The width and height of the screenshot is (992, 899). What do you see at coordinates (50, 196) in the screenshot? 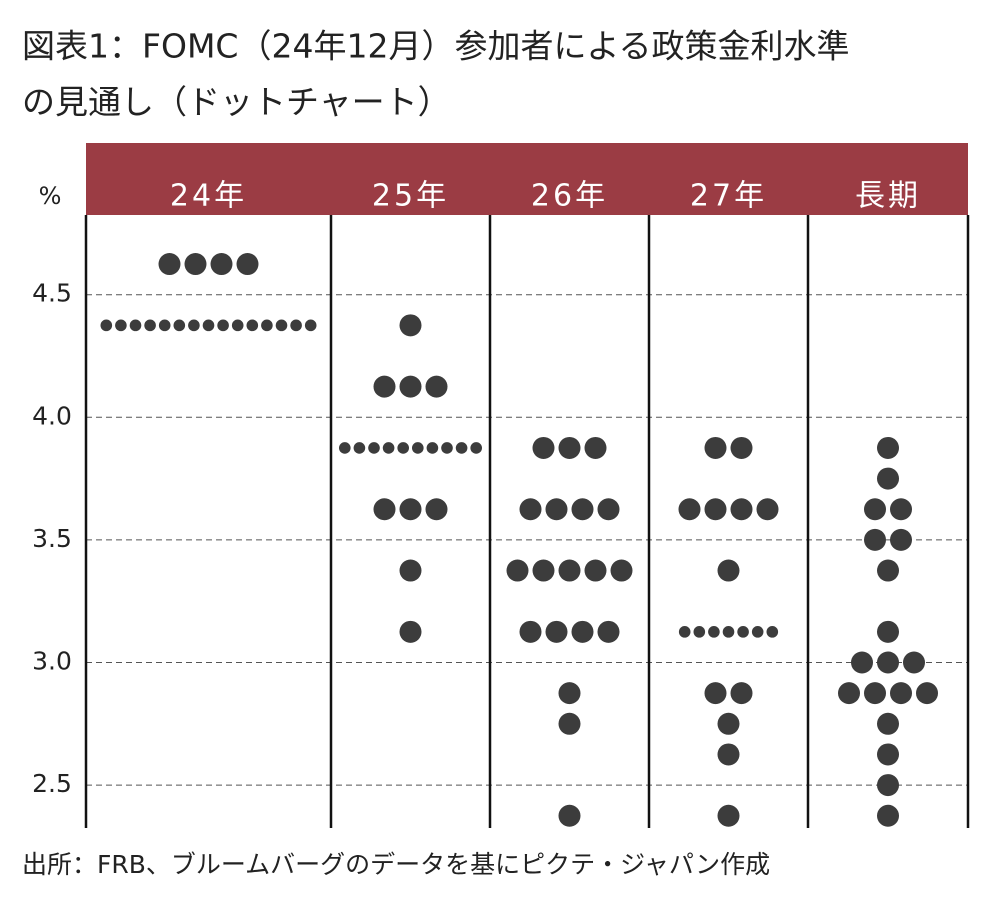
I see `y-unit: %` at bounding box center [50, 196].